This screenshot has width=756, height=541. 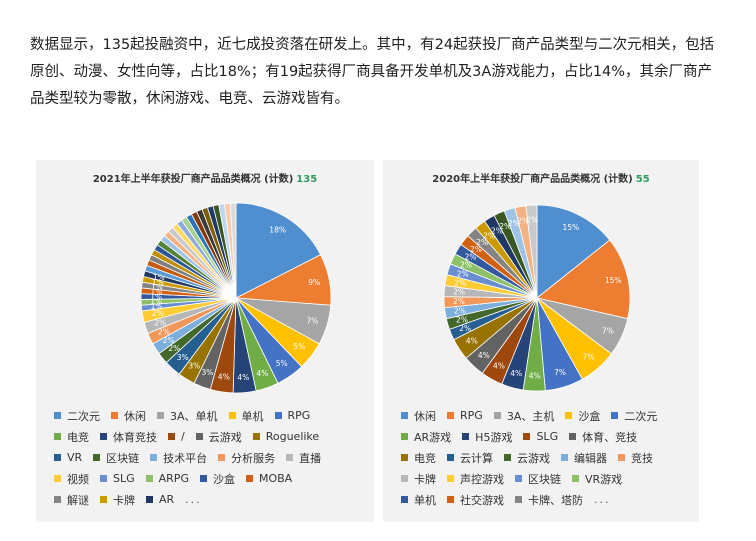 What do you see at coordinates (494, 437) in the screenshot?
I see `legend-label: H5游戏` at bounding box center [494, 437].